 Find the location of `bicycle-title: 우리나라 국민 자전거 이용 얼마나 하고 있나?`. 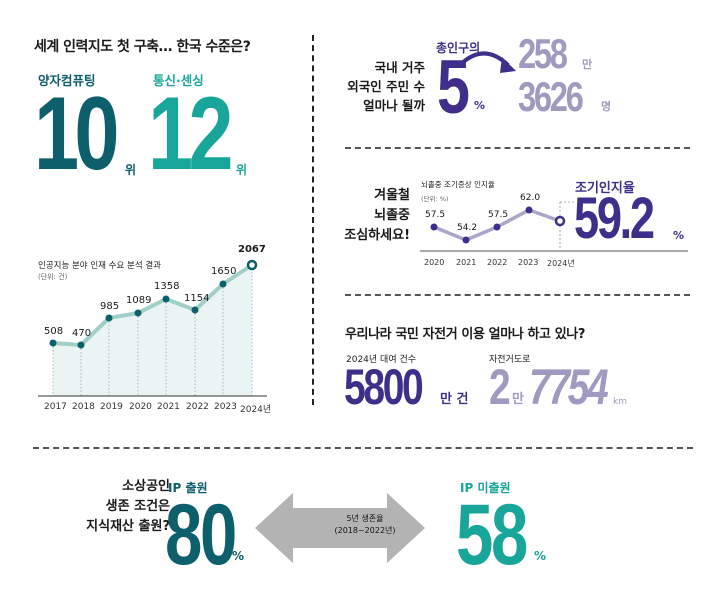

bicycle-title: 우리나라 국민 자전거 이용 얼마나 하고 있나? is located at coordinates (465, 334).